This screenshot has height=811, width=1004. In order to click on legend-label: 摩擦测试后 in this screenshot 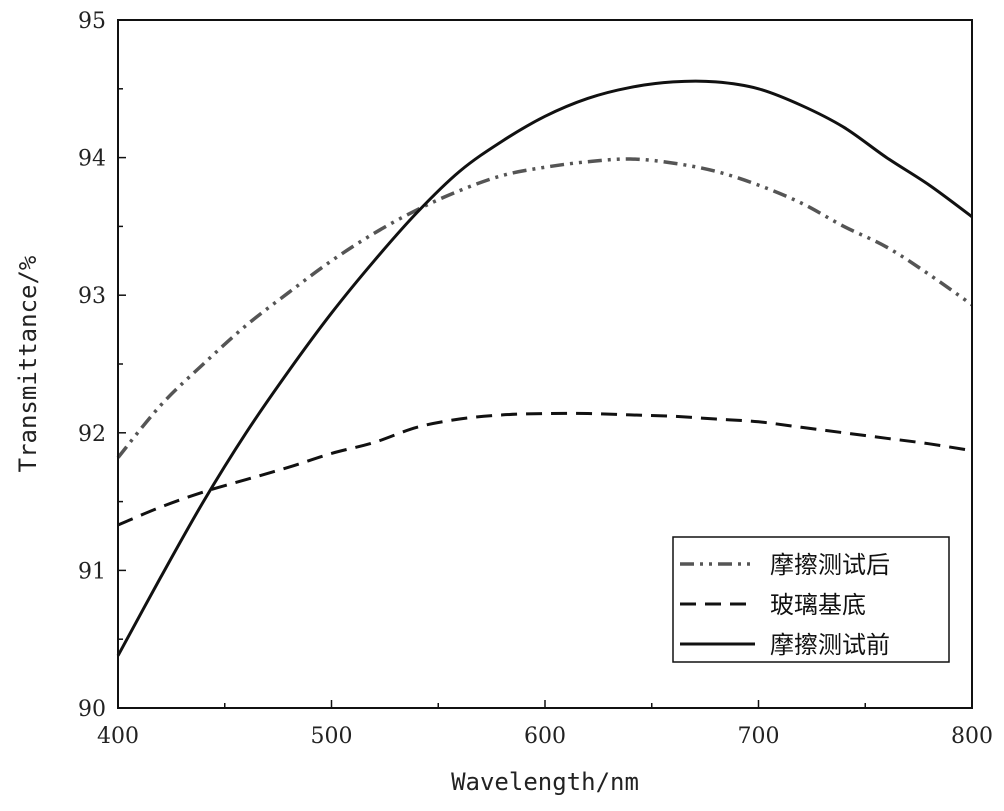, I will do `click(830, 565)`.